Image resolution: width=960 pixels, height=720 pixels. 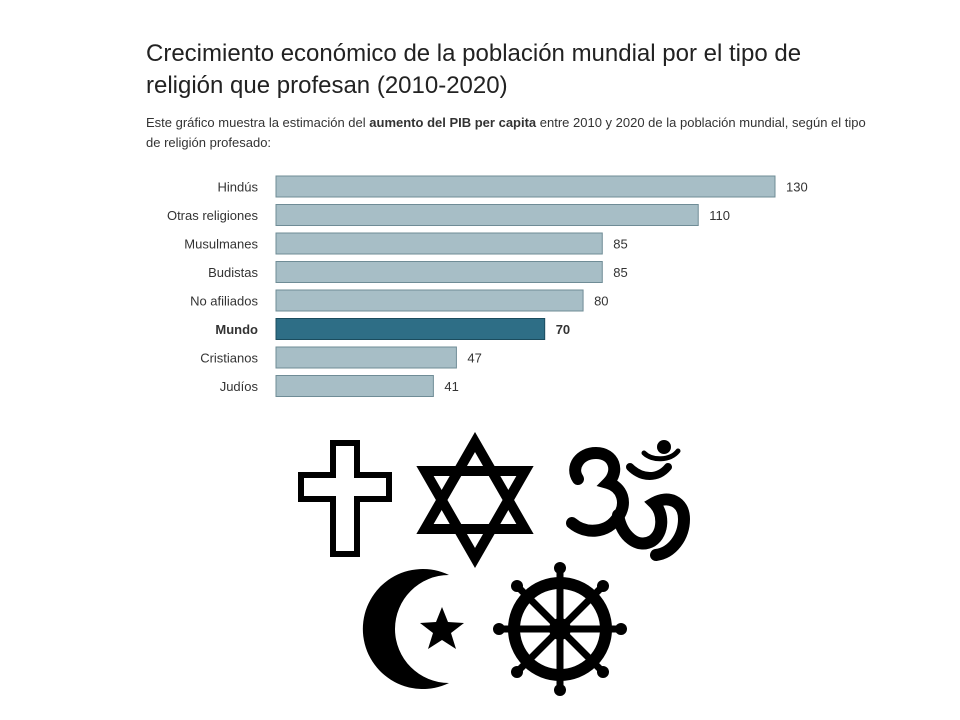 I want to click on value-label: 70, so click(x=563, y=329).